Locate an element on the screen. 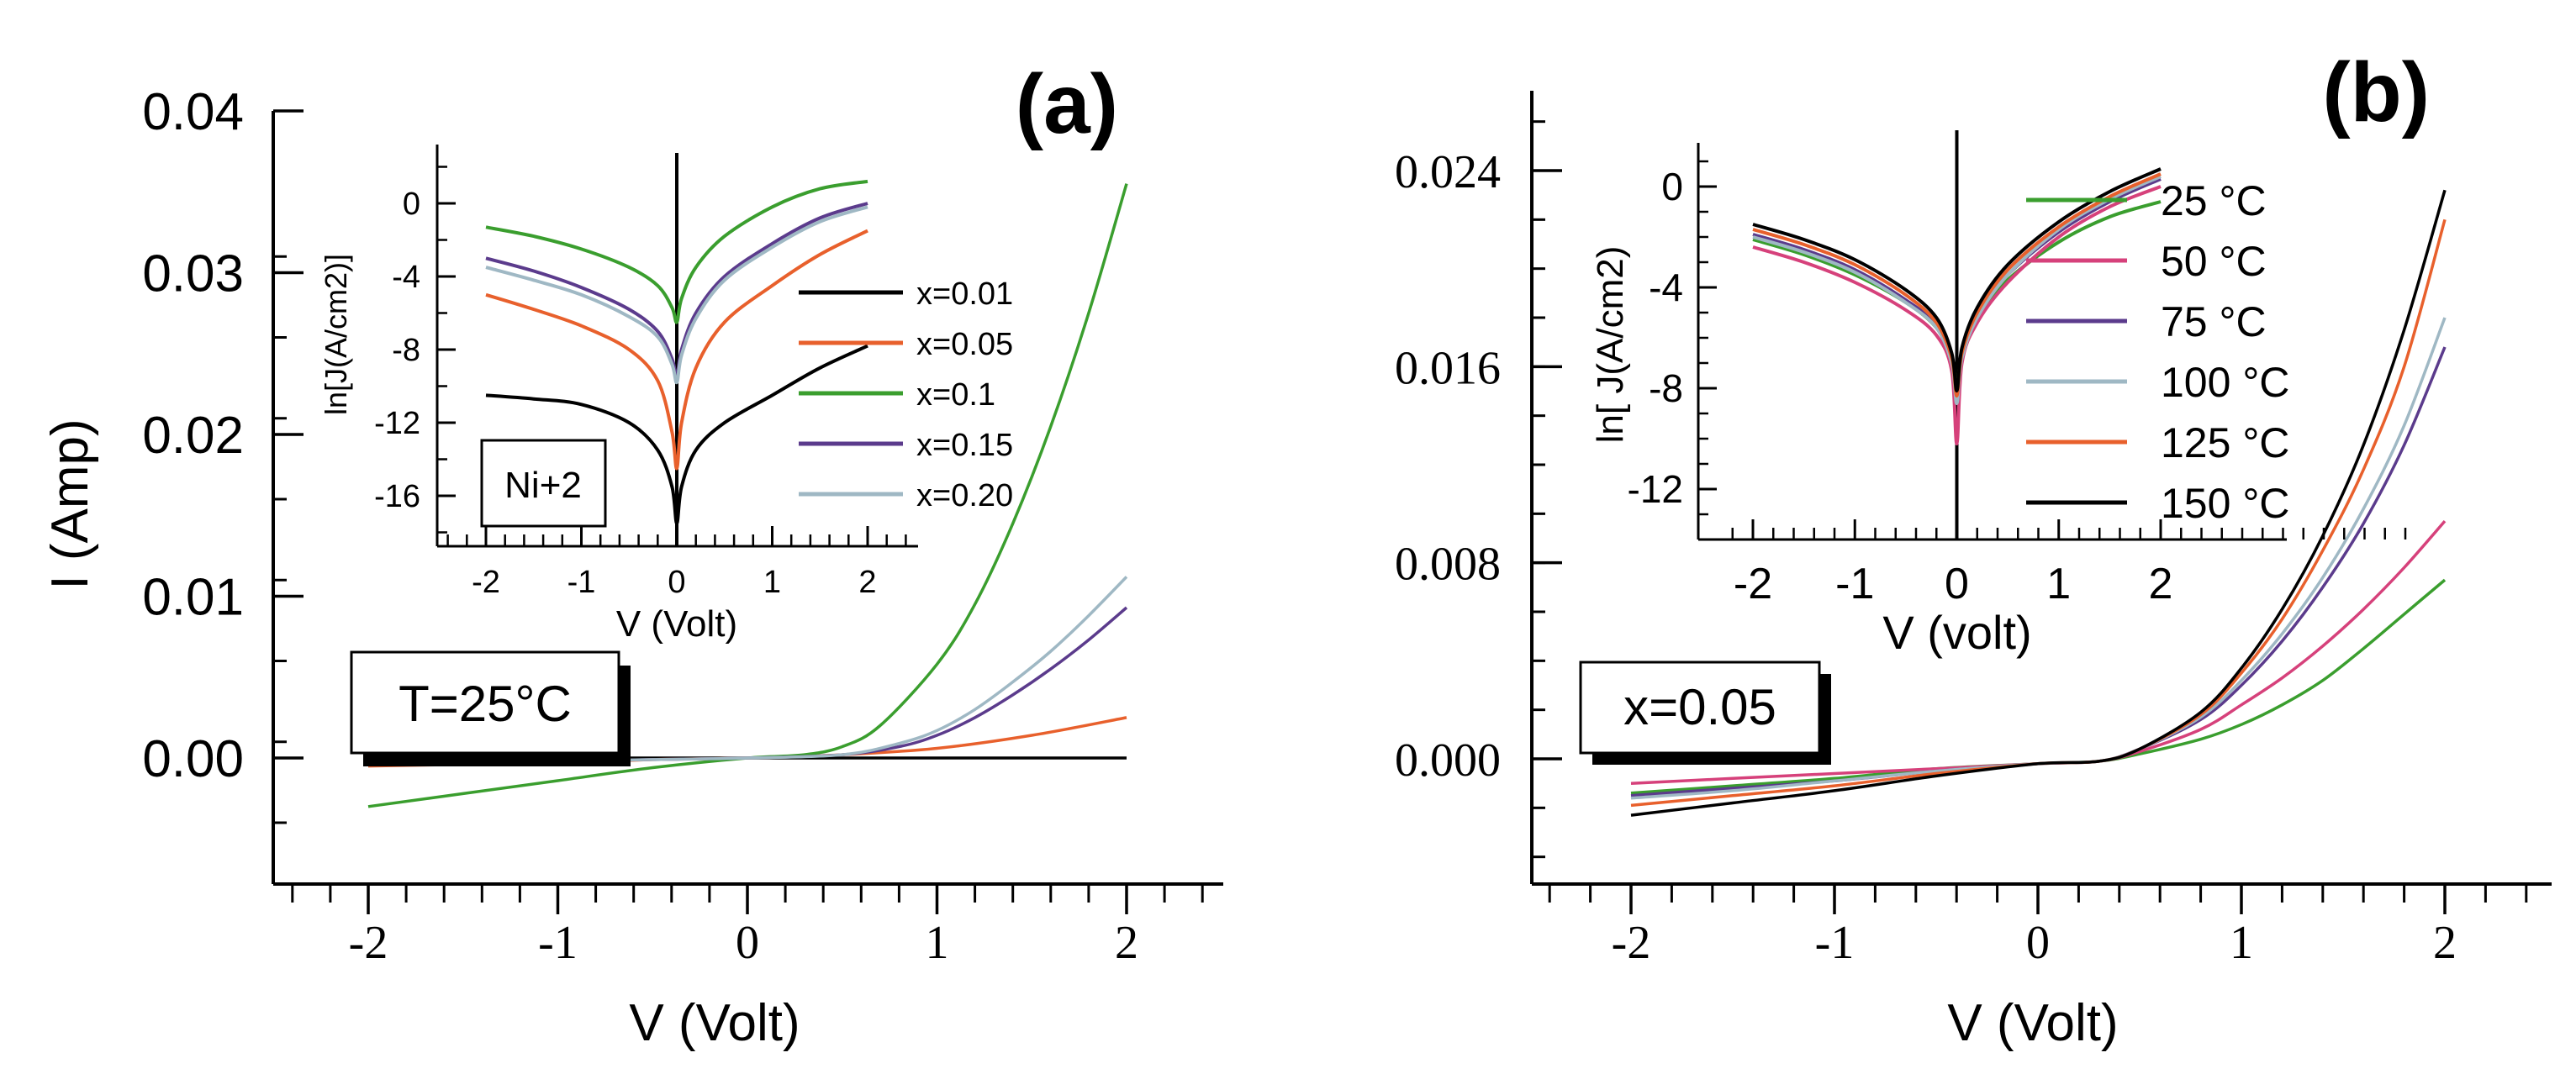 Image resolution: width=2576 pixels, height=1079 pixels. panel-b-legend-label-3: 100 °C is located at coordinates (2225, 382).